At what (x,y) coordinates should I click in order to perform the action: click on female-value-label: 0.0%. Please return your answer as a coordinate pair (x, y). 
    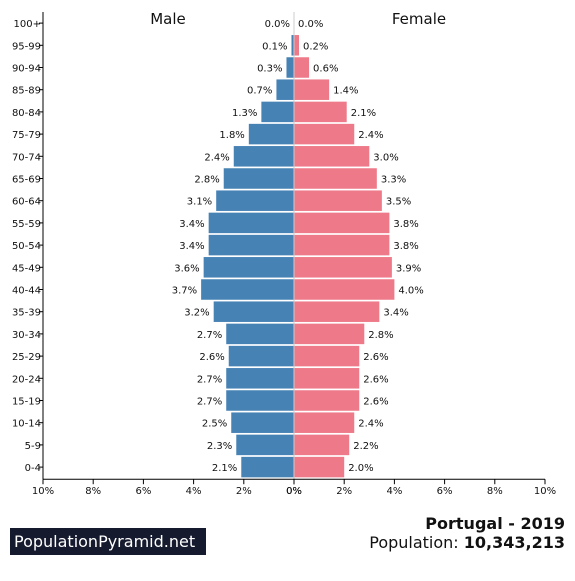
    Looking at the image, I should click on (310, 24).